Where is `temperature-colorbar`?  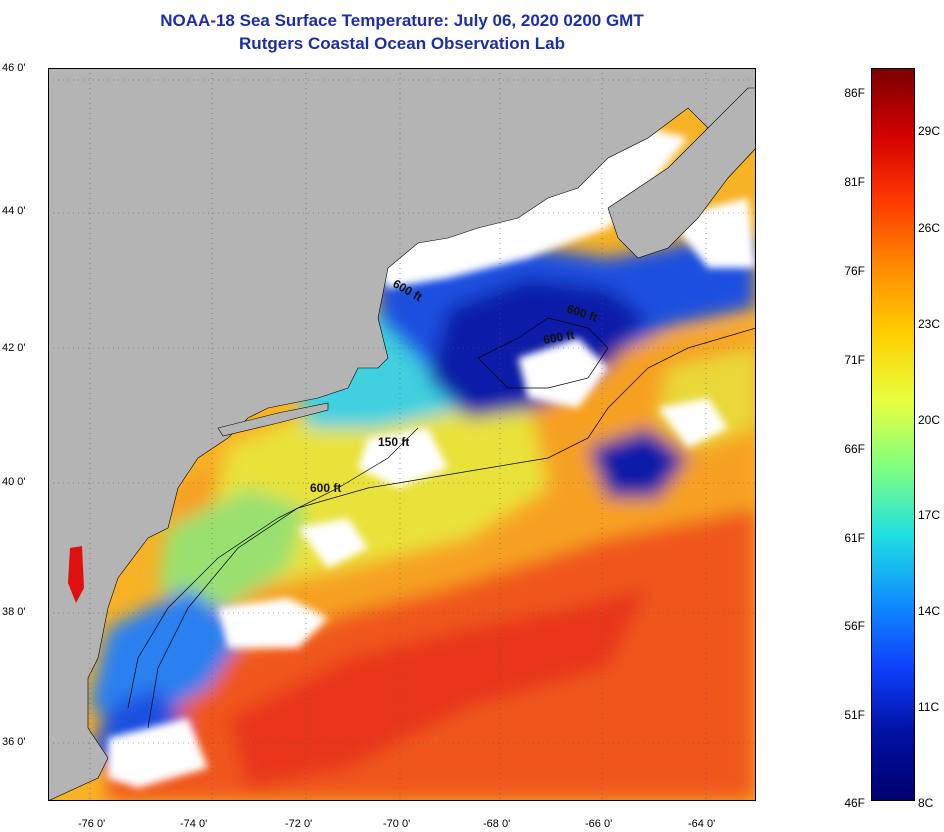 temperature-colorbar is located at coordinates (893, 434).